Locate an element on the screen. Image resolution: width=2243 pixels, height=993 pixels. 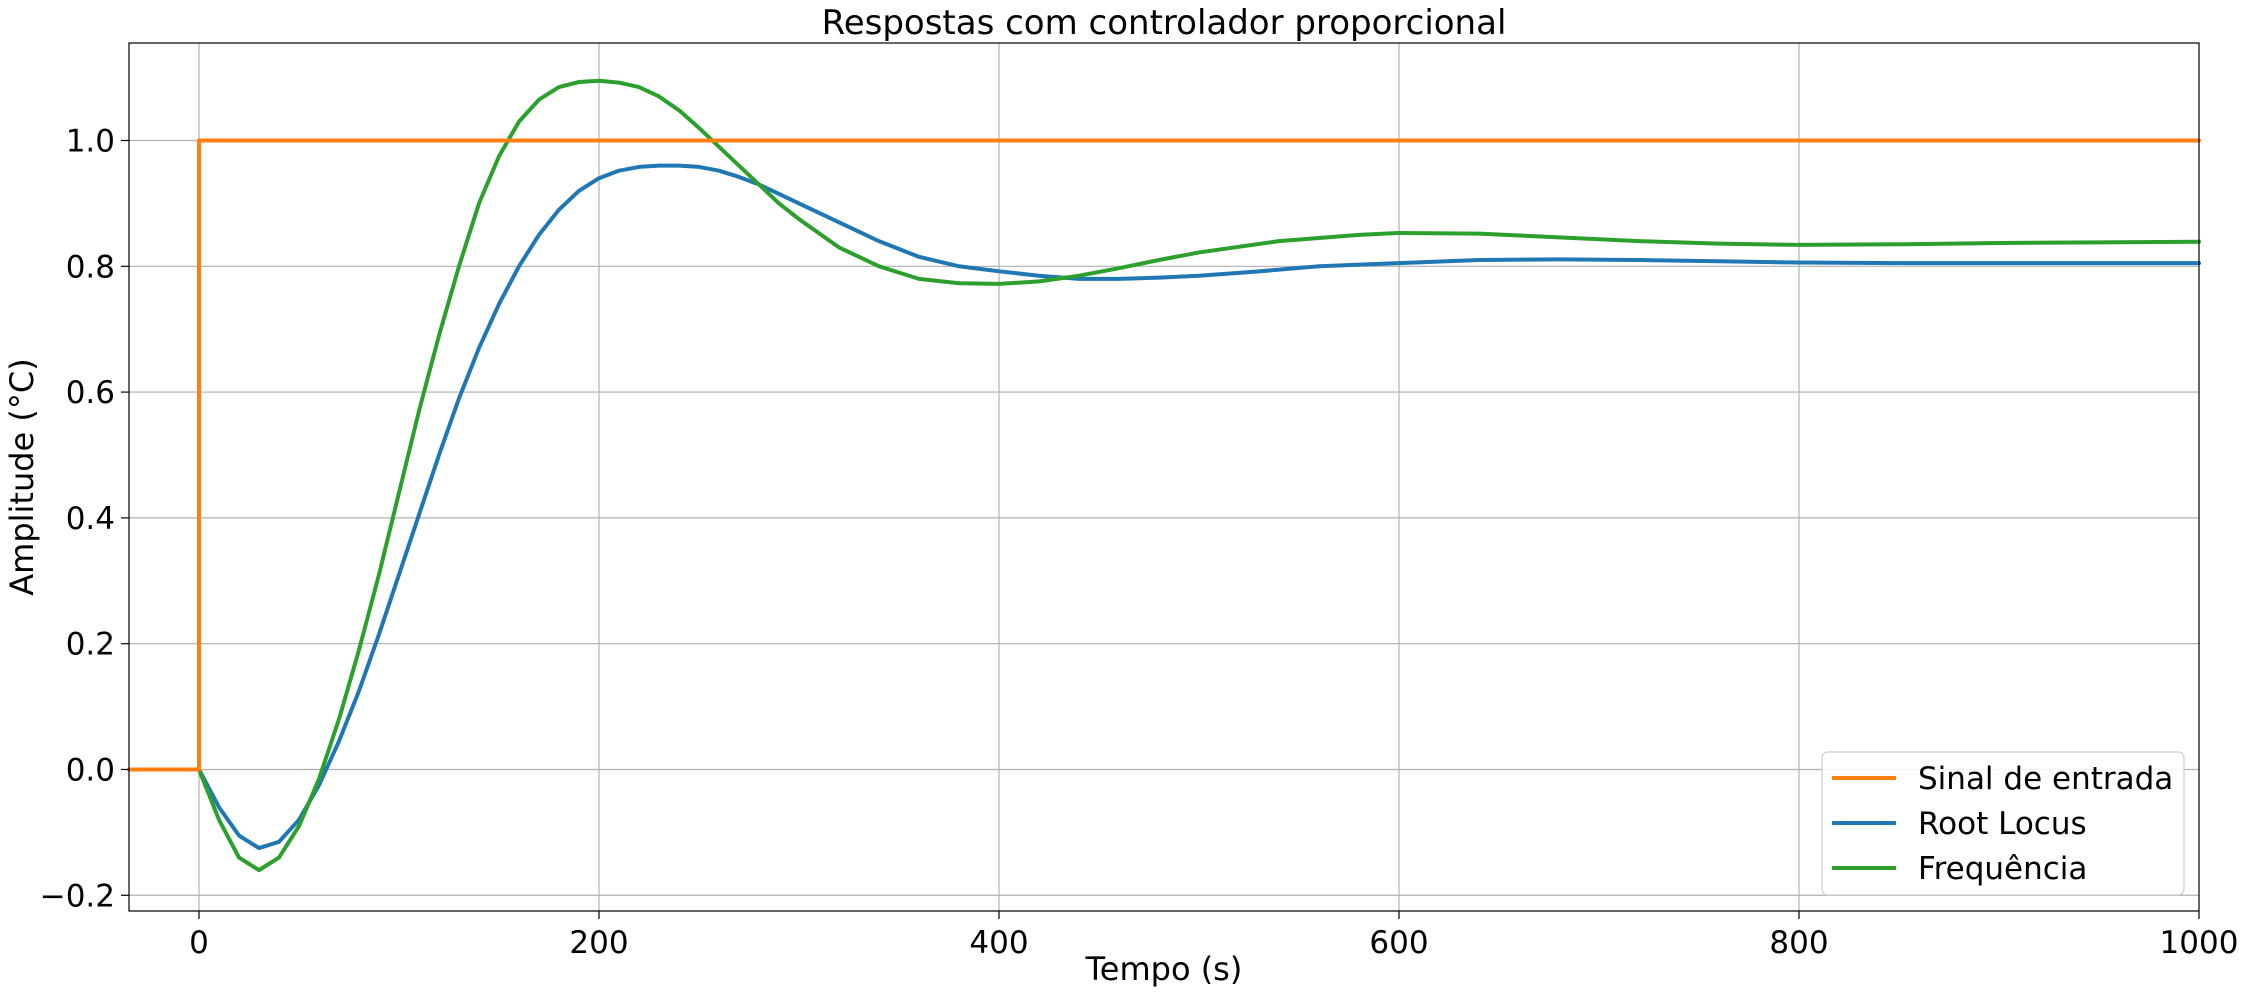
y-tick-label: 0.0 is located at coordinates (90, 770).